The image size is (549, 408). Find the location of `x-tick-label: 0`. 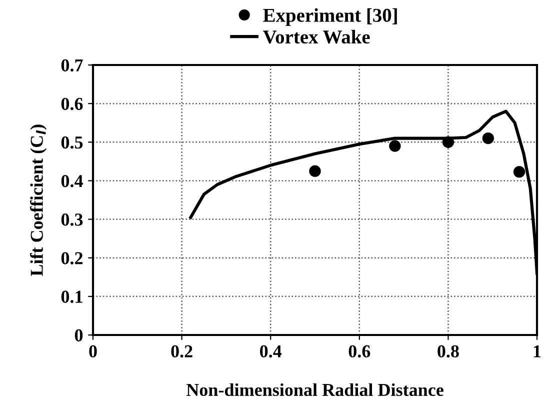

x-tick-label: 0 is located at coordinates (93, 351).